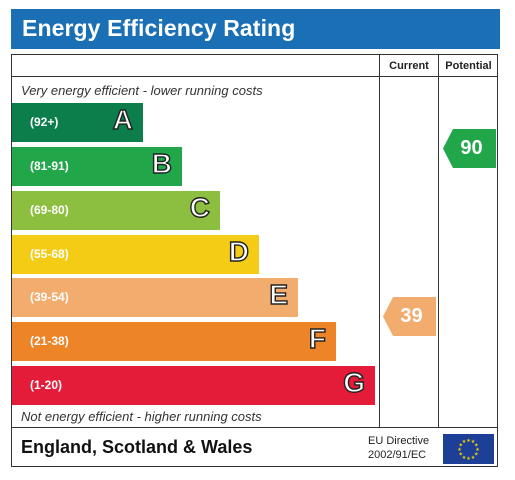 The width and height of the screenshot is (515, 480). I want to click on potential-rating-arrow: 90, so click(469, 148).